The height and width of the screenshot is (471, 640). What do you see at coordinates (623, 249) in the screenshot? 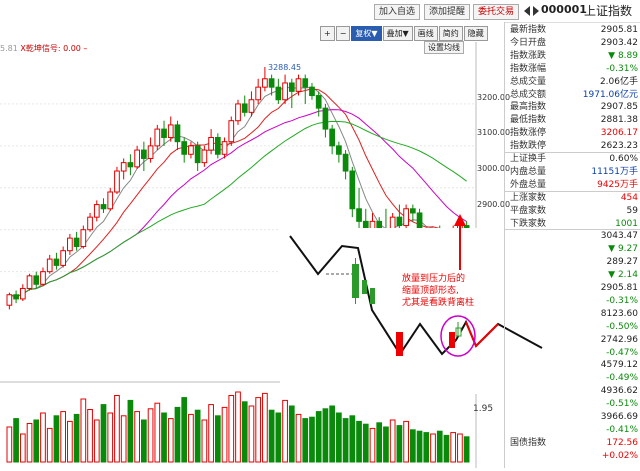
I see `quote-value: ▼ 9.27` at bounding box center [623, 249].